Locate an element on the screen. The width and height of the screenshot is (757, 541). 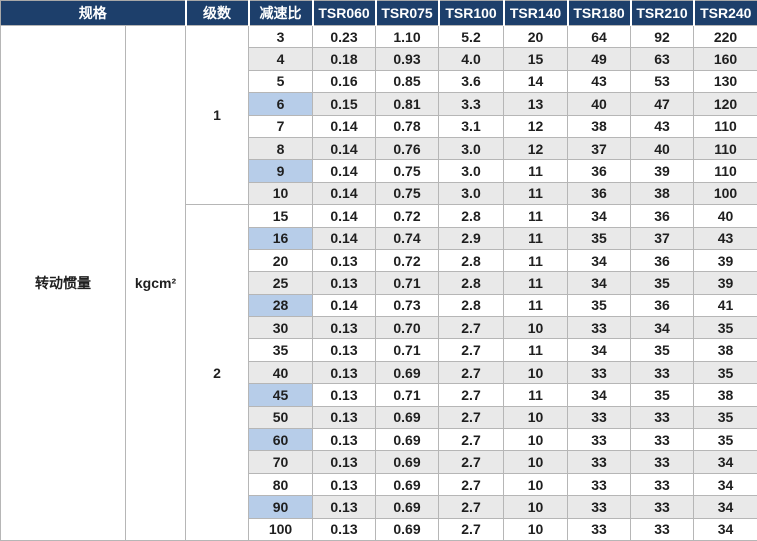
ratio-cell: 50 is located at coordinates (280, 417).